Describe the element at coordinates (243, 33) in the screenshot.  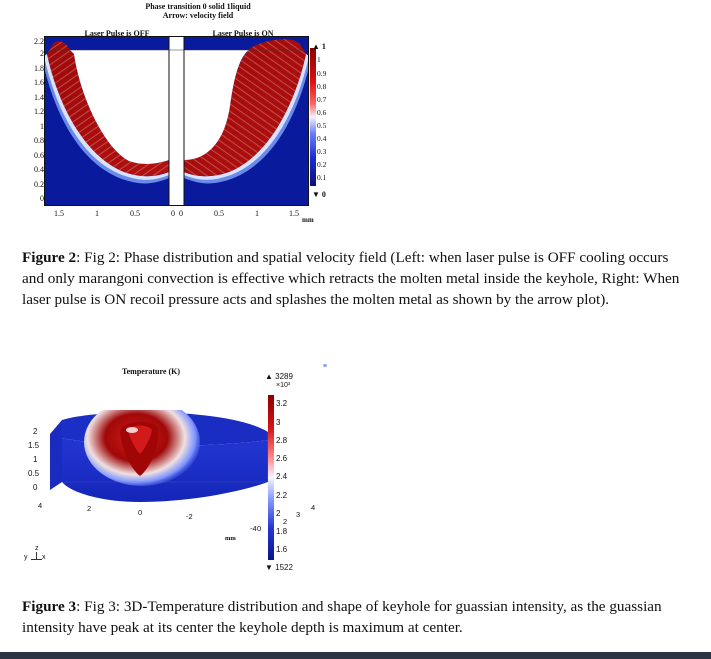
I see `right-panel-label: Laser Pulse is ON` at that location.